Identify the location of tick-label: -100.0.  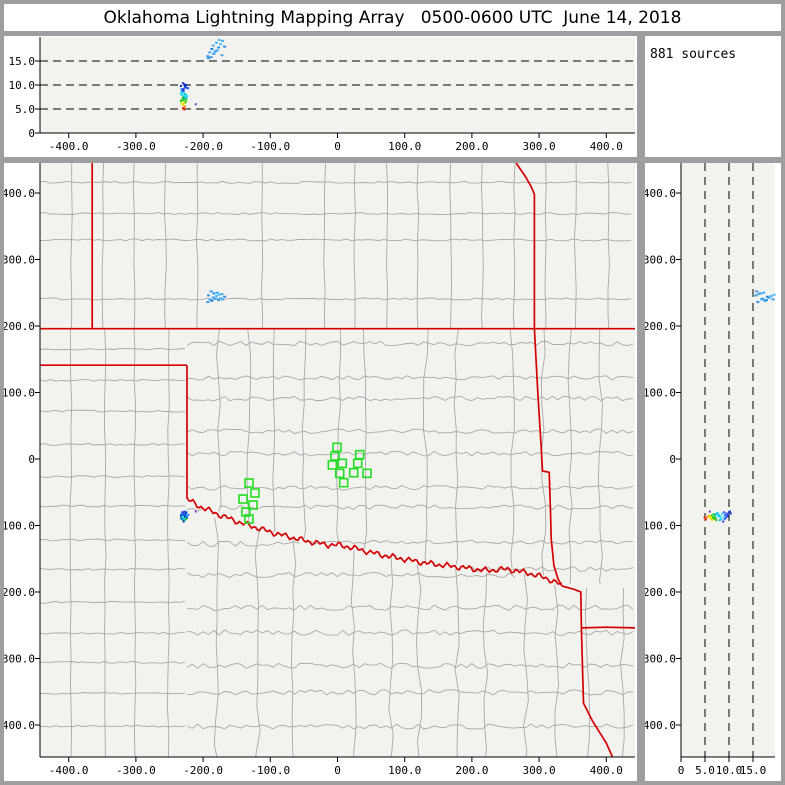
(19, 526).